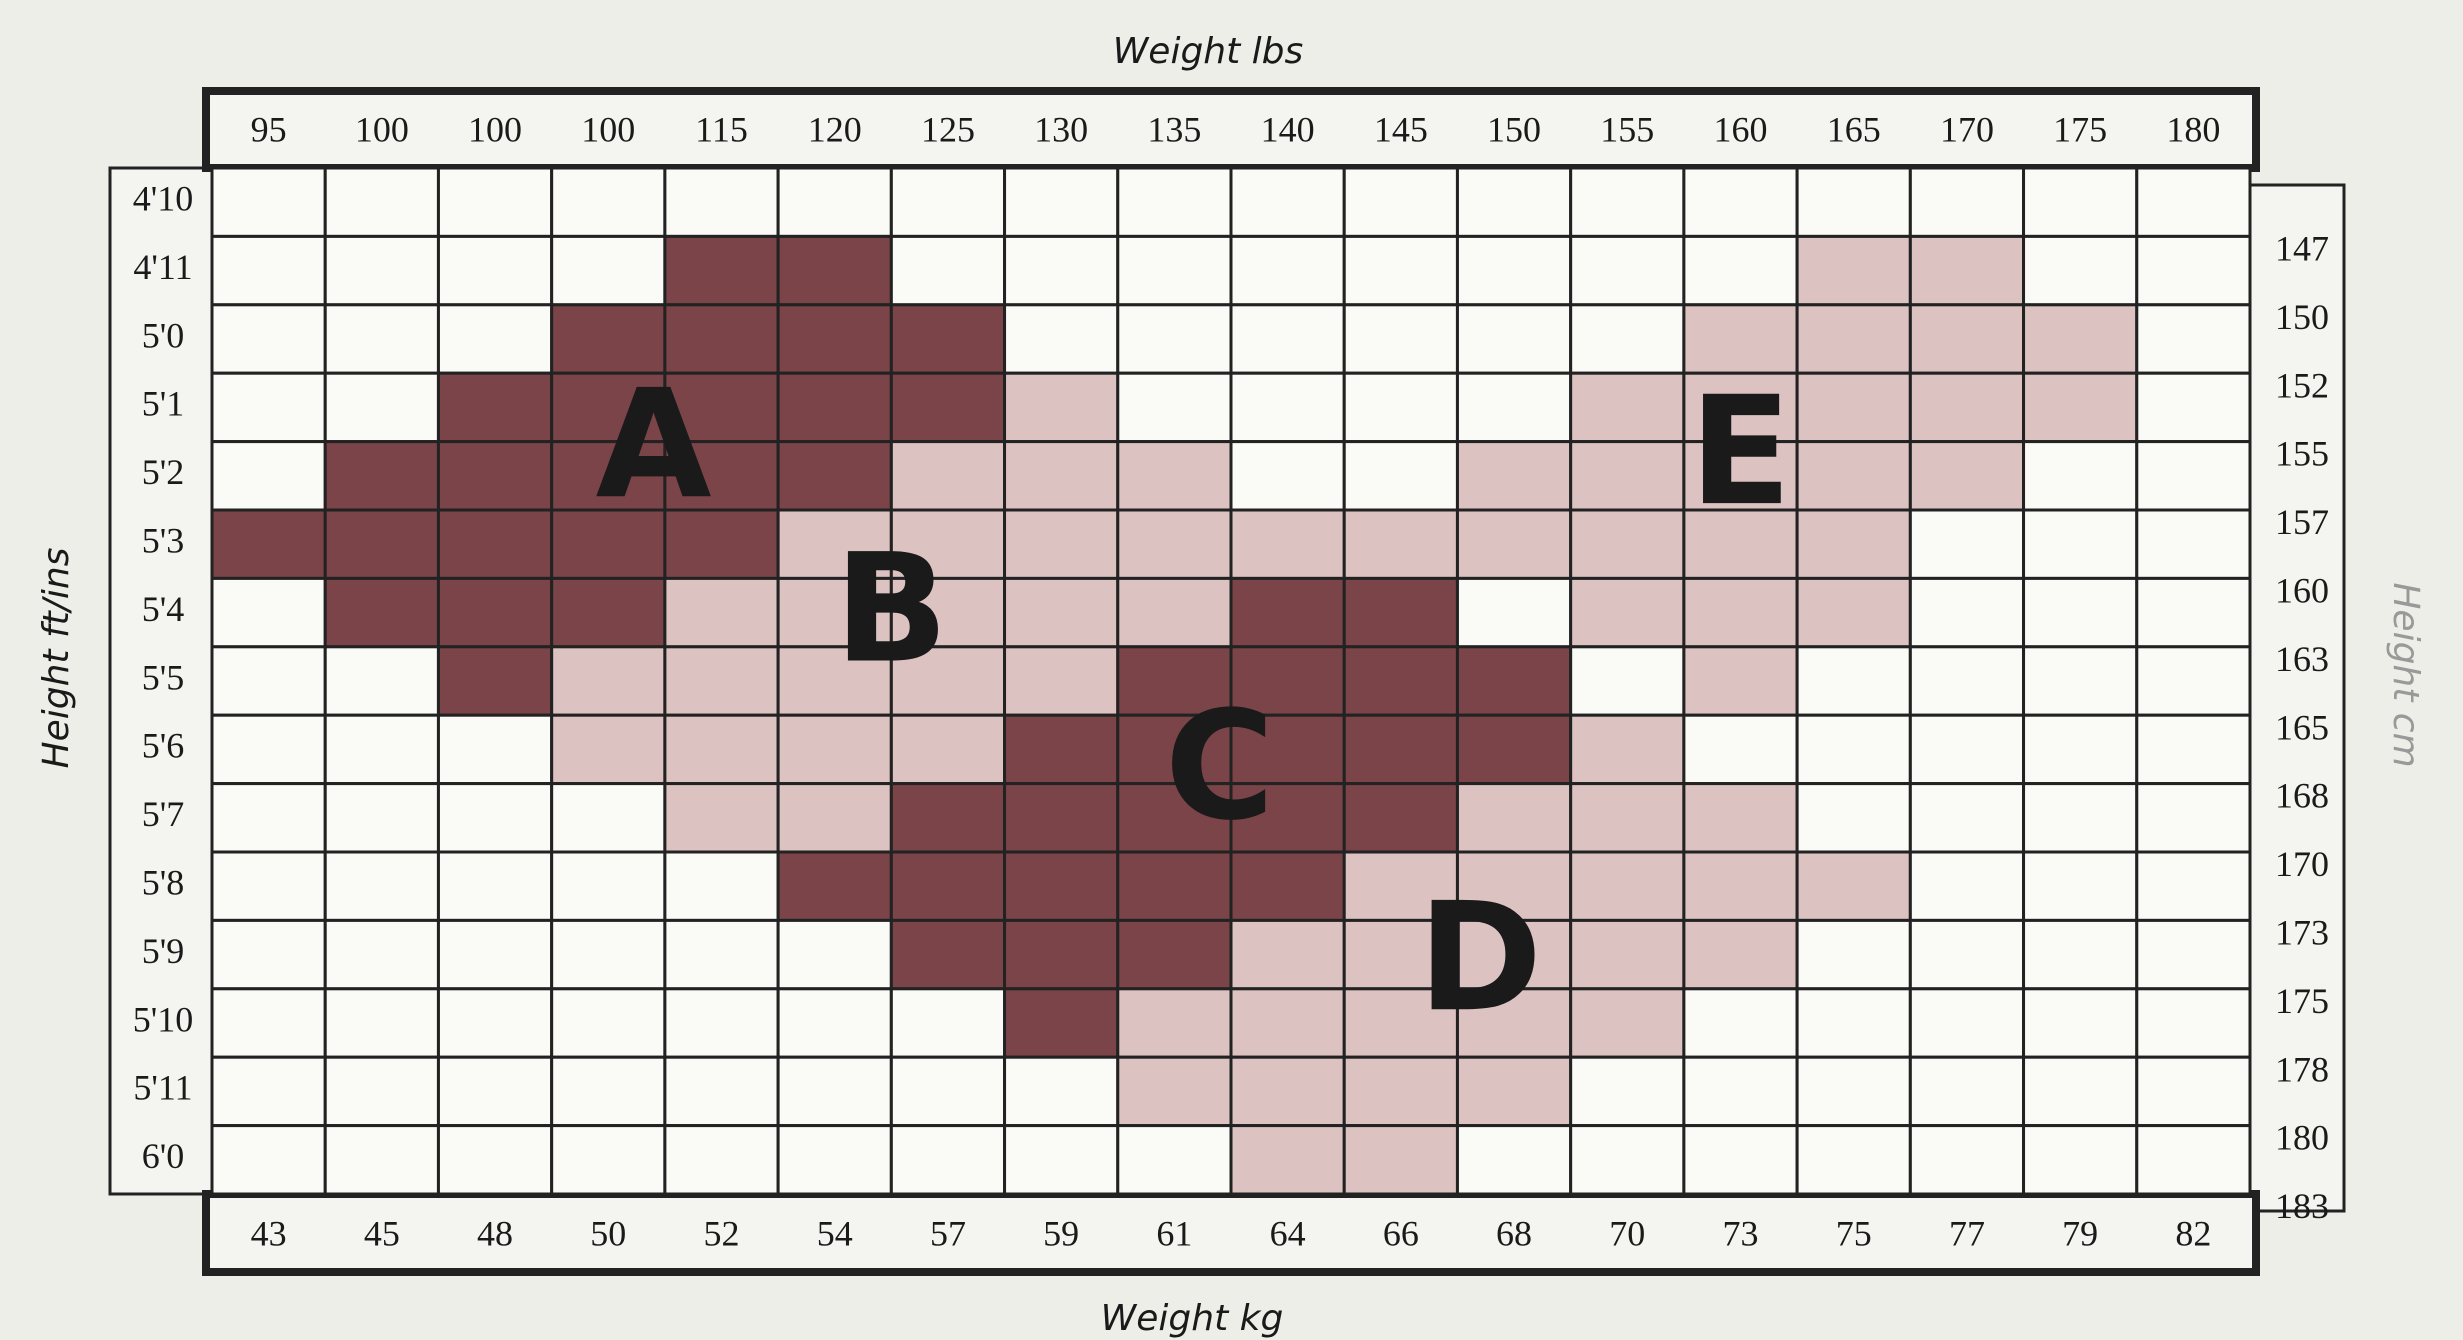 The image size is (2463, 1340). I want to click on weight-kg-label: 50, so click(608, 1233).